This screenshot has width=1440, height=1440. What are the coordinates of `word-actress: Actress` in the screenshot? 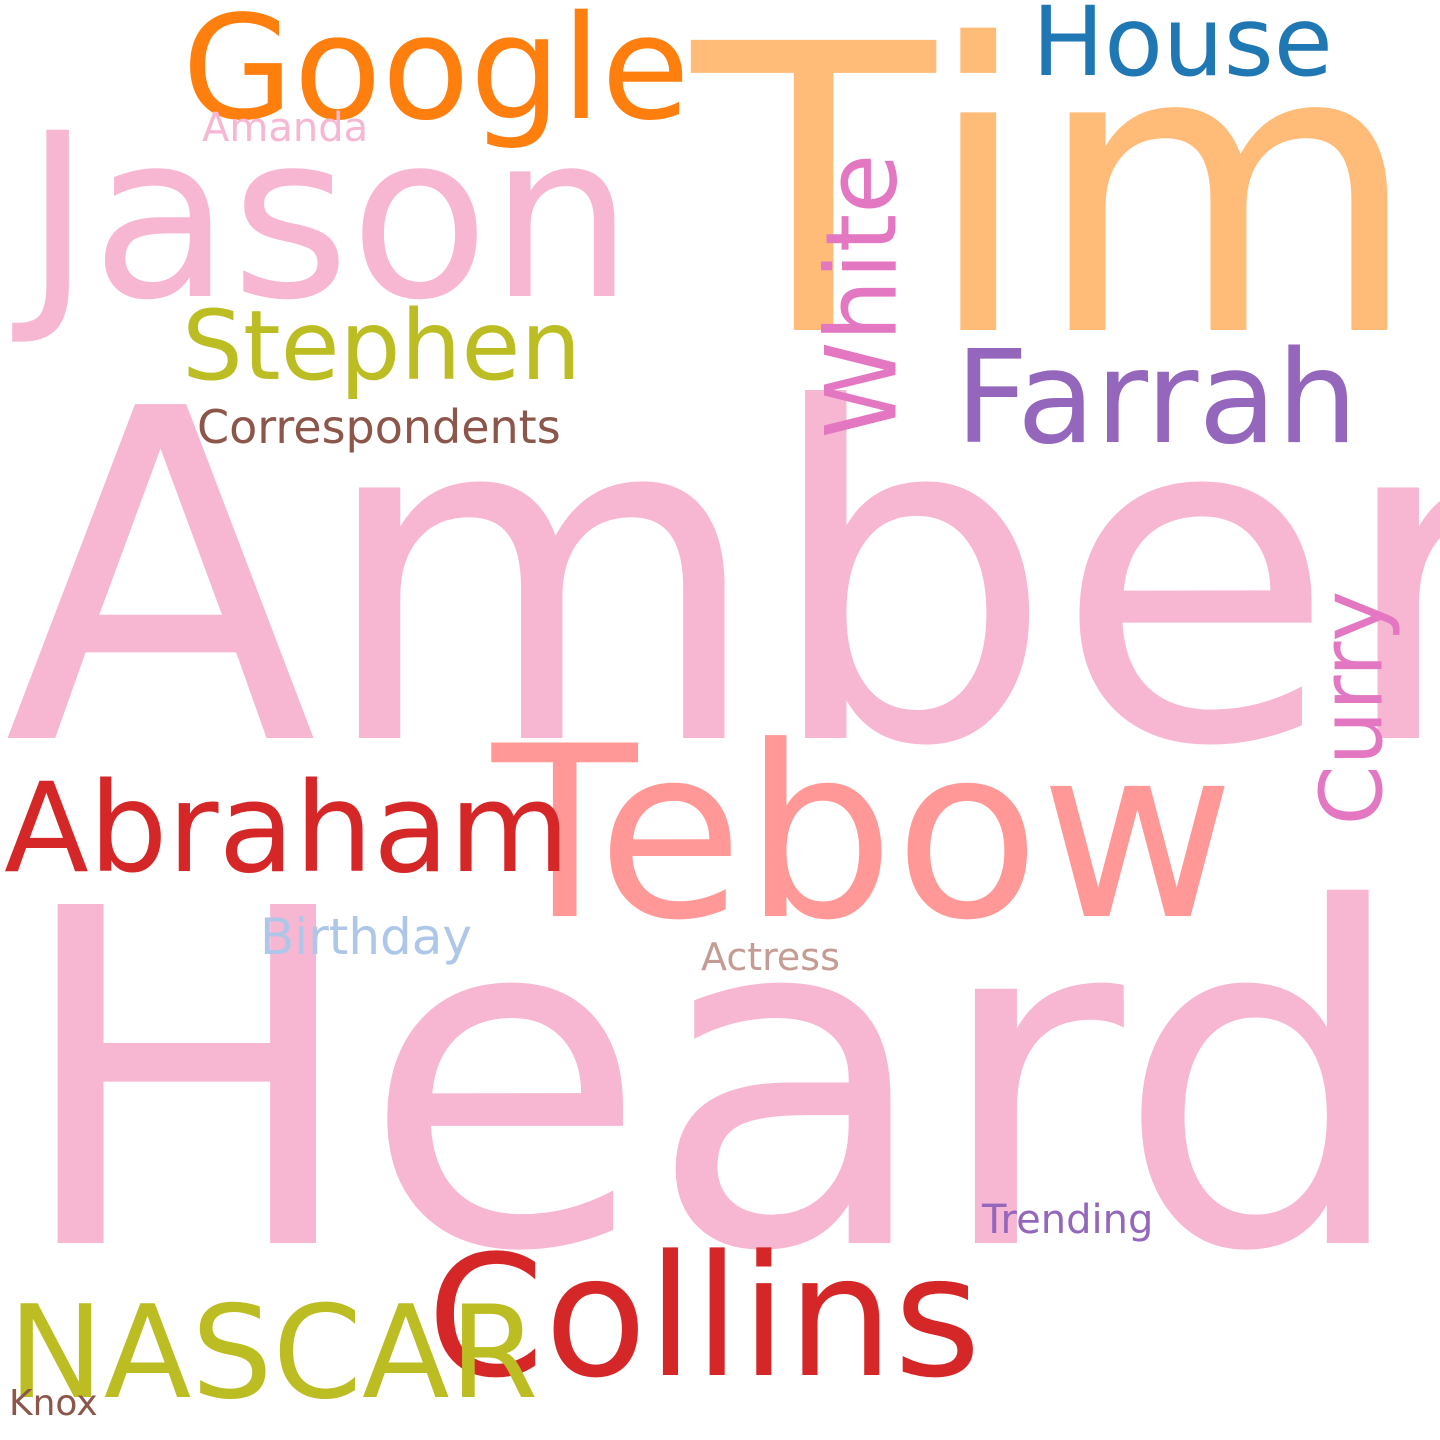 It's located at (770, 957).